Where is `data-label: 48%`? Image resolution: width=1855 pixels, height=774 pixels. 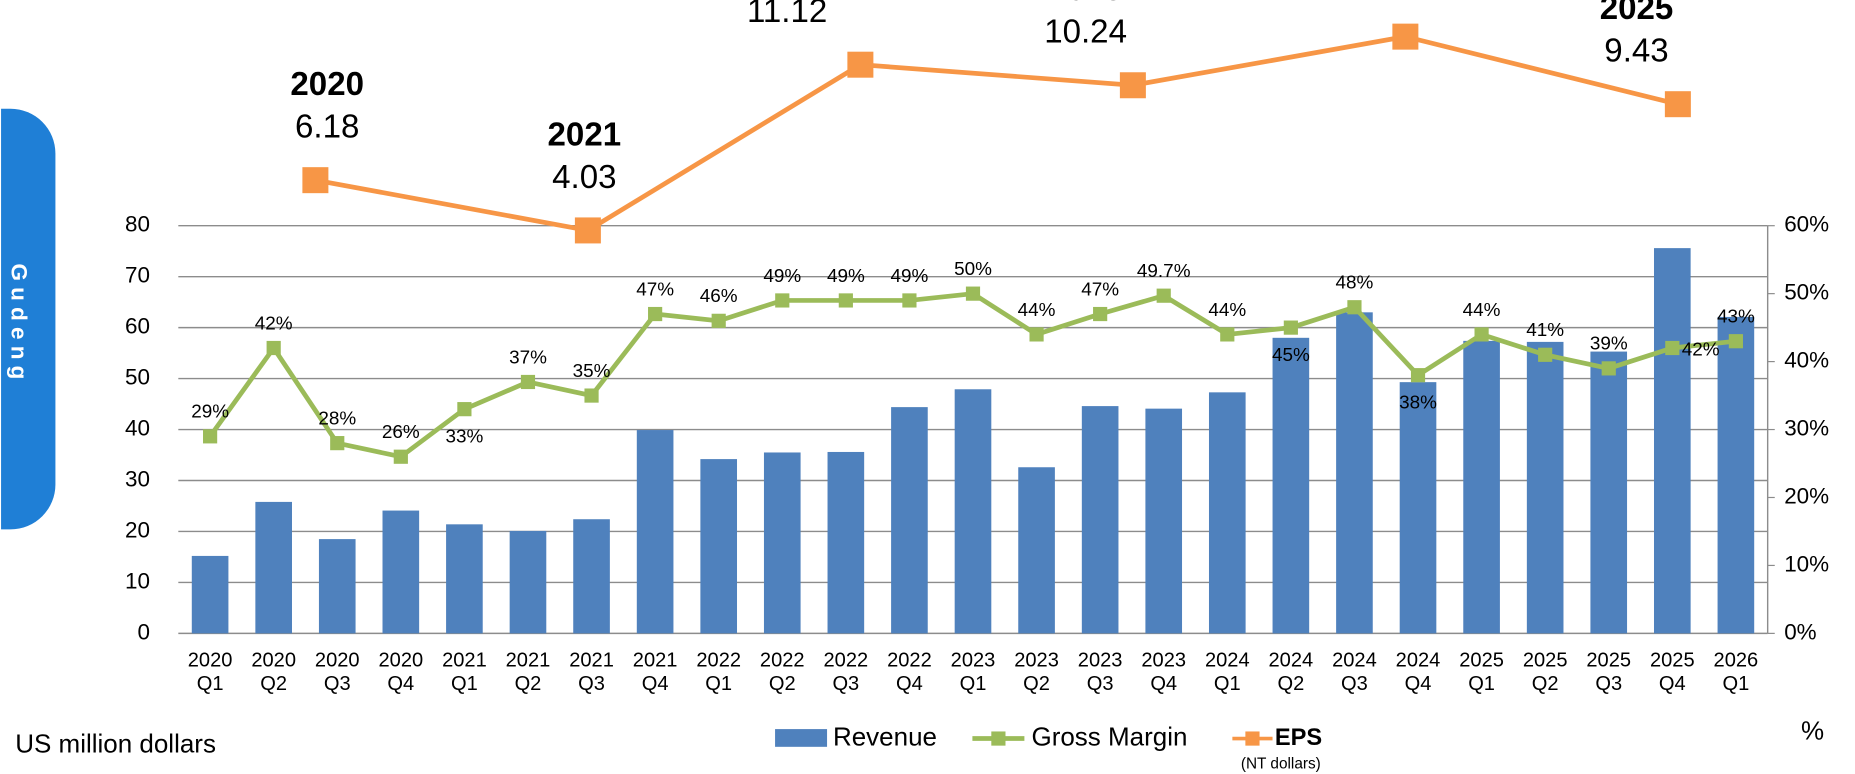 data-label: 48% is located at coordinates (1355, 283).